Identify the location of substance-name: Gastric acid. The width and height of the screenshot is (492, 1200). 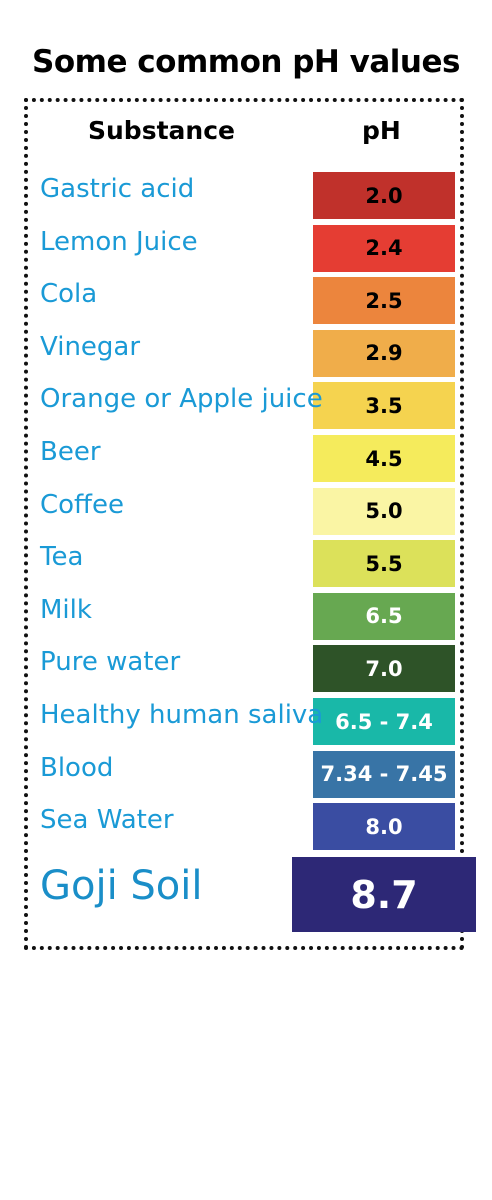
(117, 189).